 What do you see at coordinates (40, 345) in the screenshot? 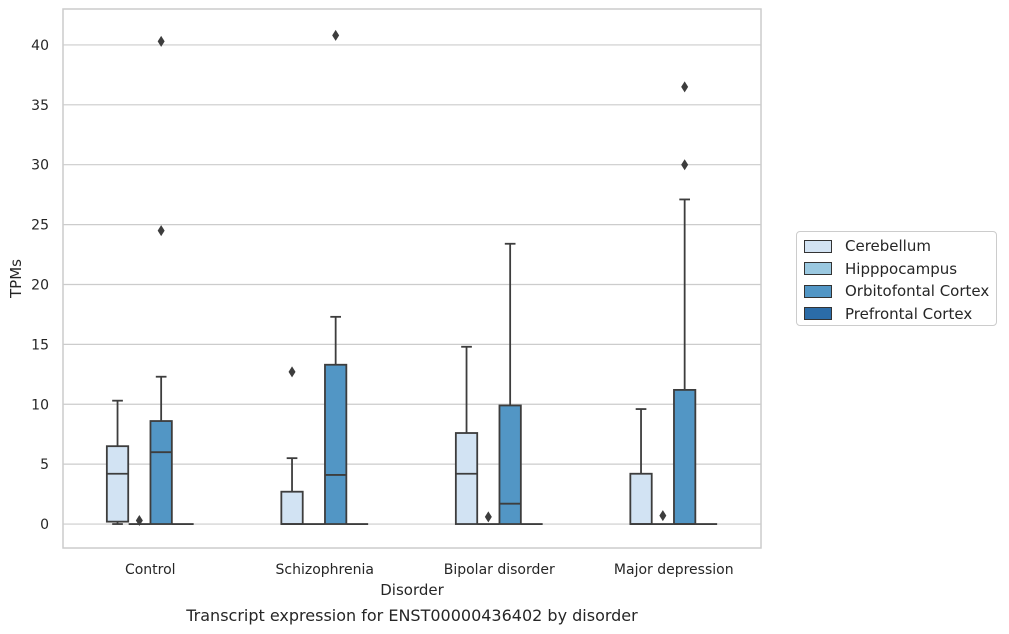
I see `y-tick-label: 15` at bounding box center [40, 345].